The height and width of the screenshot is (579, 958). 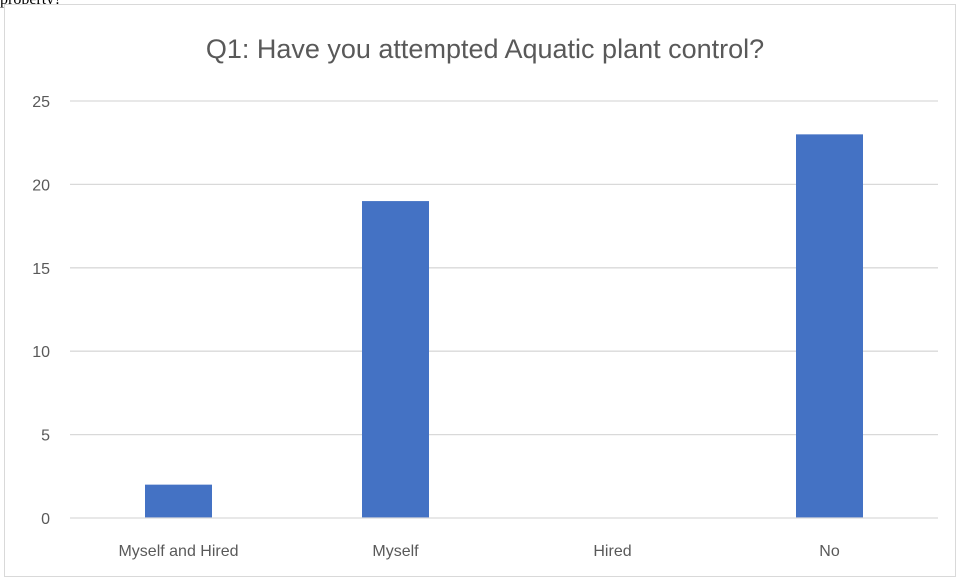 I want to click on y-tick-label: 20, so click(x=41, y=185).